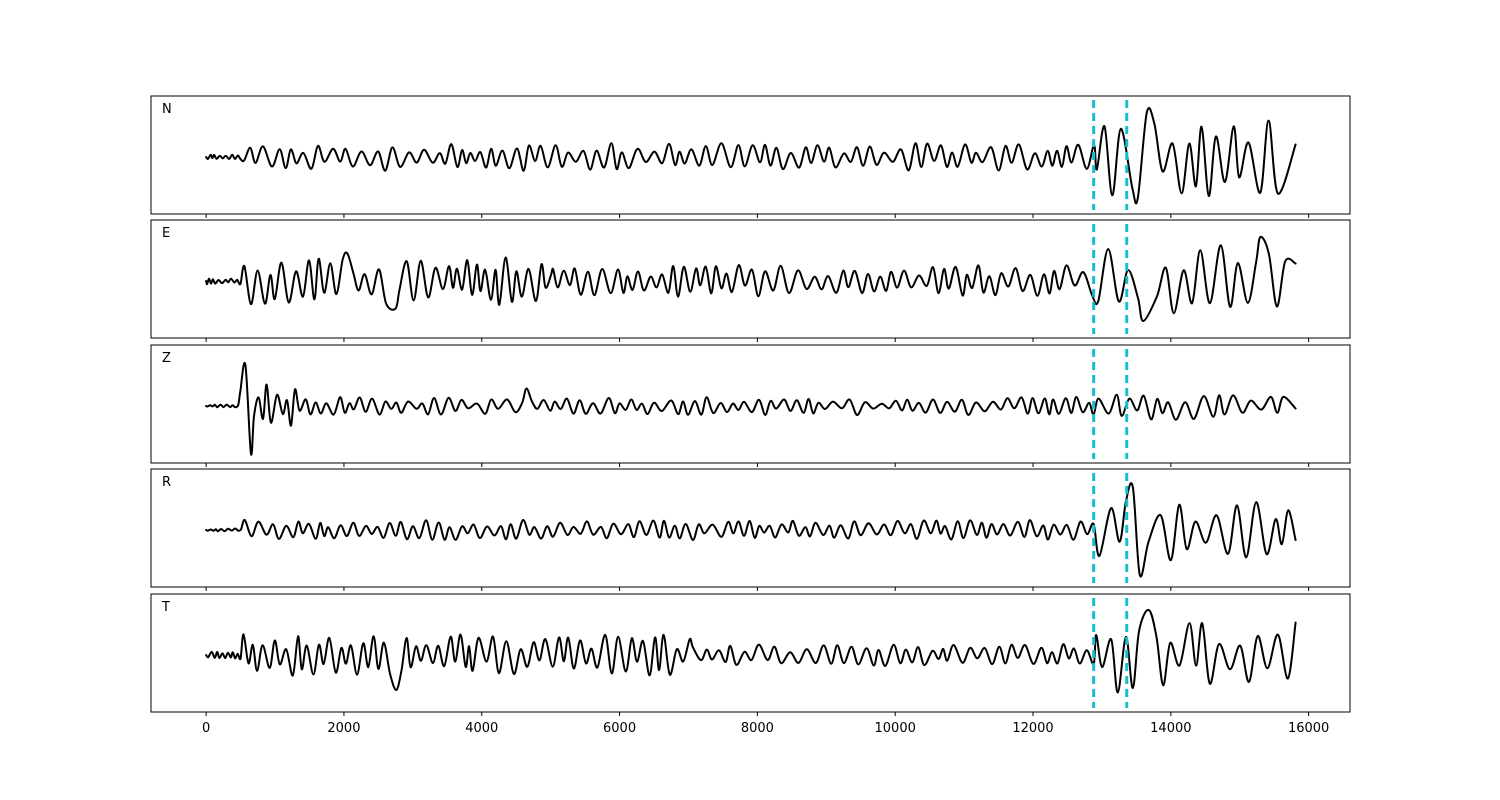  I want to click on x-tick-label: 2000, so click(343, 728).